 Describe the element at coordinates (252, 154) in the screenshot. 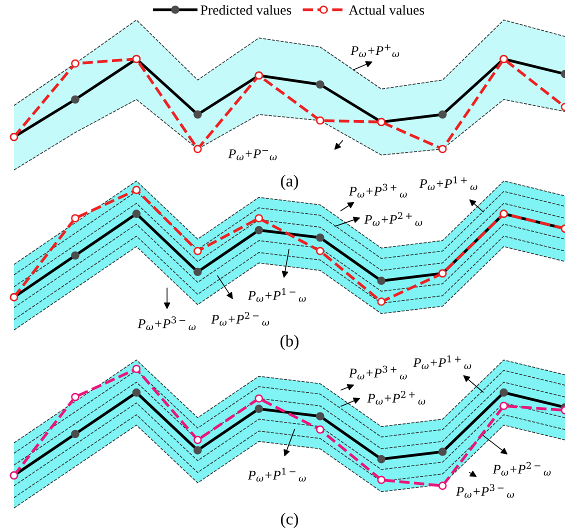

I see `annotation: P$_{ω}$+P$^{−}$$_{ω}$` at that location.